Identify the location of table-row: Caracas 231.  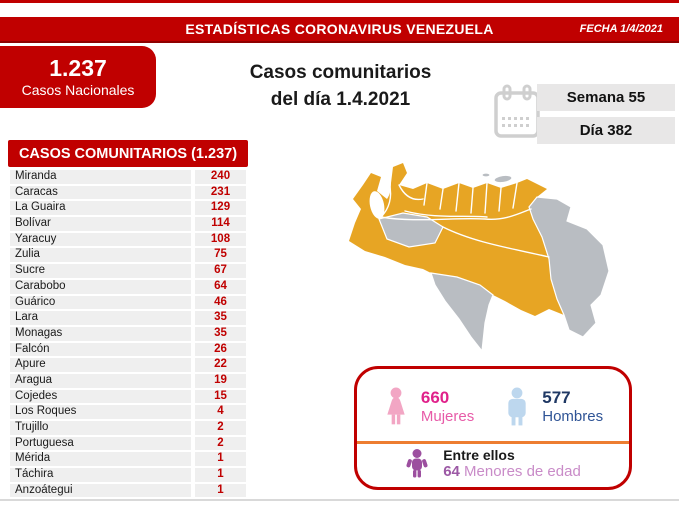
(130, 192).